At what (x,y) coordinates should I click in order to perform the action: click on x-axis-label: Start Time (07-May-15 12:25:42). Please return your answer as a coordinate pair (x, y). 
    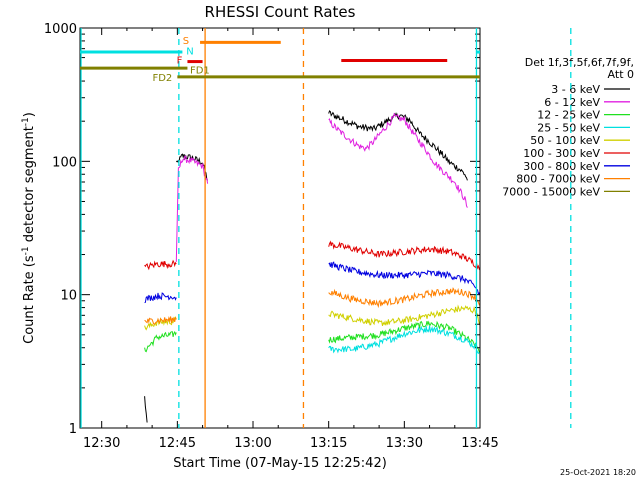
    Looking at the image, I should click on (280, 463).